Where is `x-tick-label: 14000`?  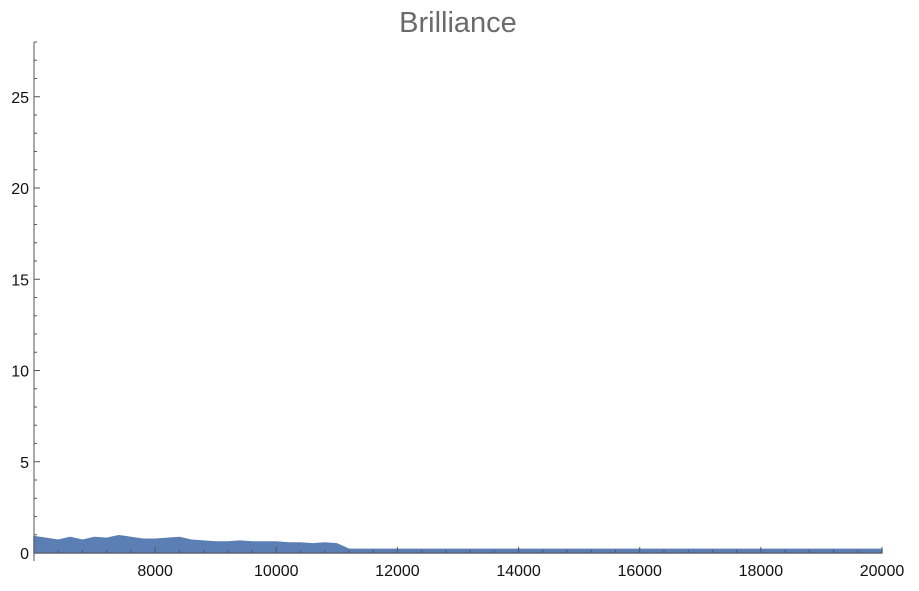 x-tick-label: 14000 is located at coordinates (518, 571).